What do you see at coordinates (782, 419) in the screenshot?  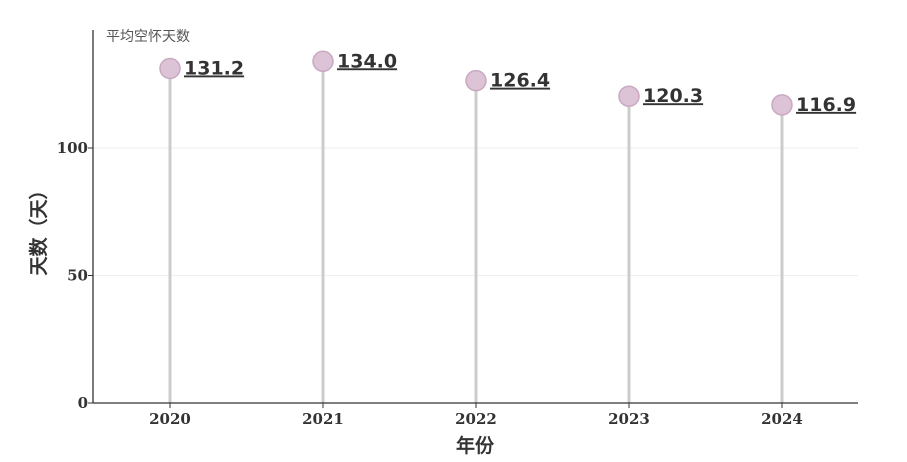 I see `x-tick-label: 2024` at bounding box center [782, 419].